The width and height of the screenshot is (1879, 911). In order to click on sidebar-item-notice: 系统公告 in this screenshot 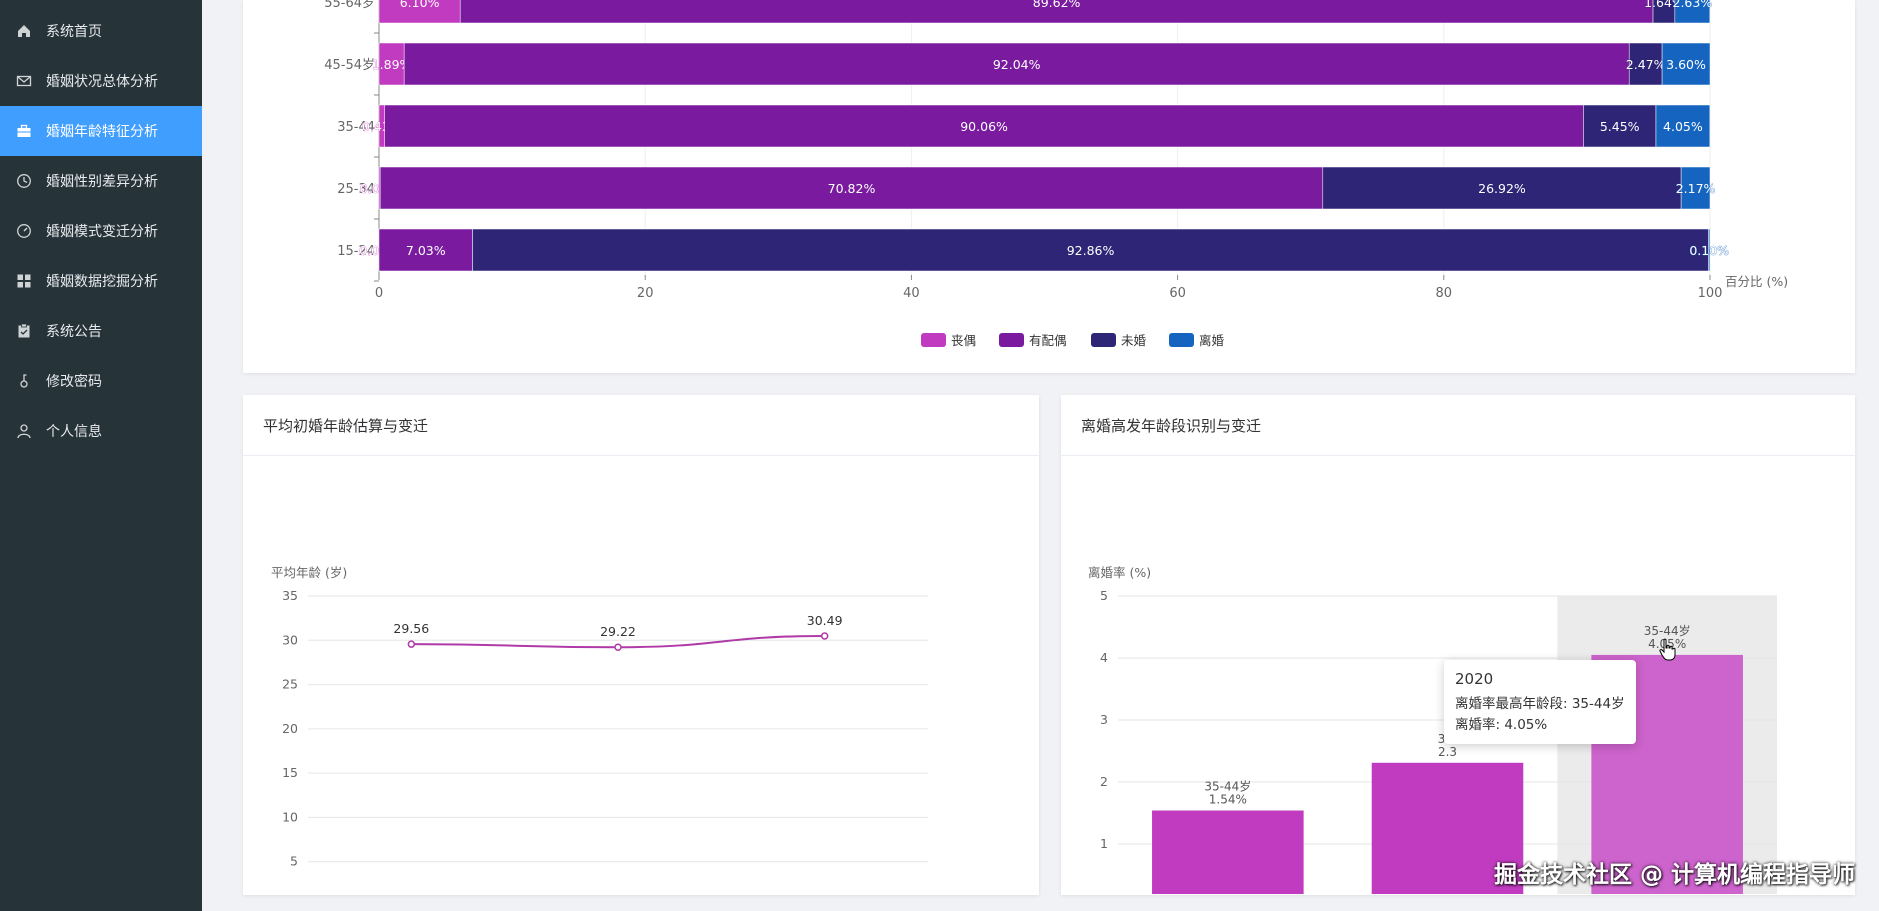, I will do `click(101, 331)`.